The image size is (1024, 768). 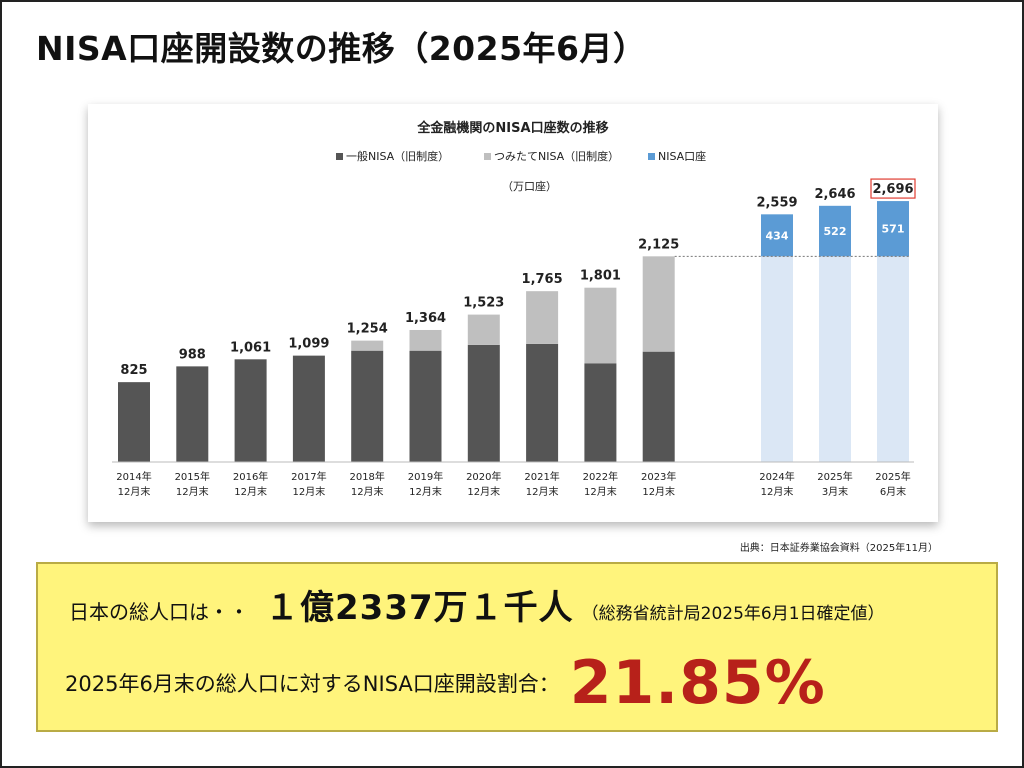 What do you see at coordinates (777, 491) in the screenshot?
I see `category-label-month-10: 12月末` at bounding box center [777, 491].